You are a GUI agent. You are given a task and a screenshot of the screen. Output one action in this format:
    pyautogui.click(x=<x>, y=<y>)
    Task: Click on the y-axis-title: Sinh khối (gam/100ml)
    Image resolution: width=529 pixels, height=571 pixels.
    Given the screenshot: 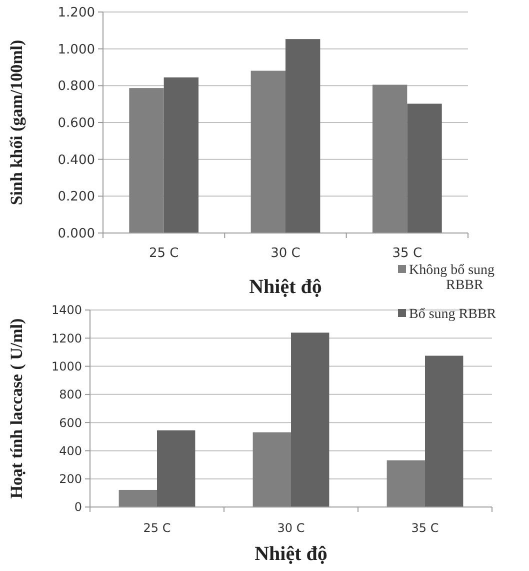 What is the action you would take?
    pyautogui.click(x=16, y=123)
    